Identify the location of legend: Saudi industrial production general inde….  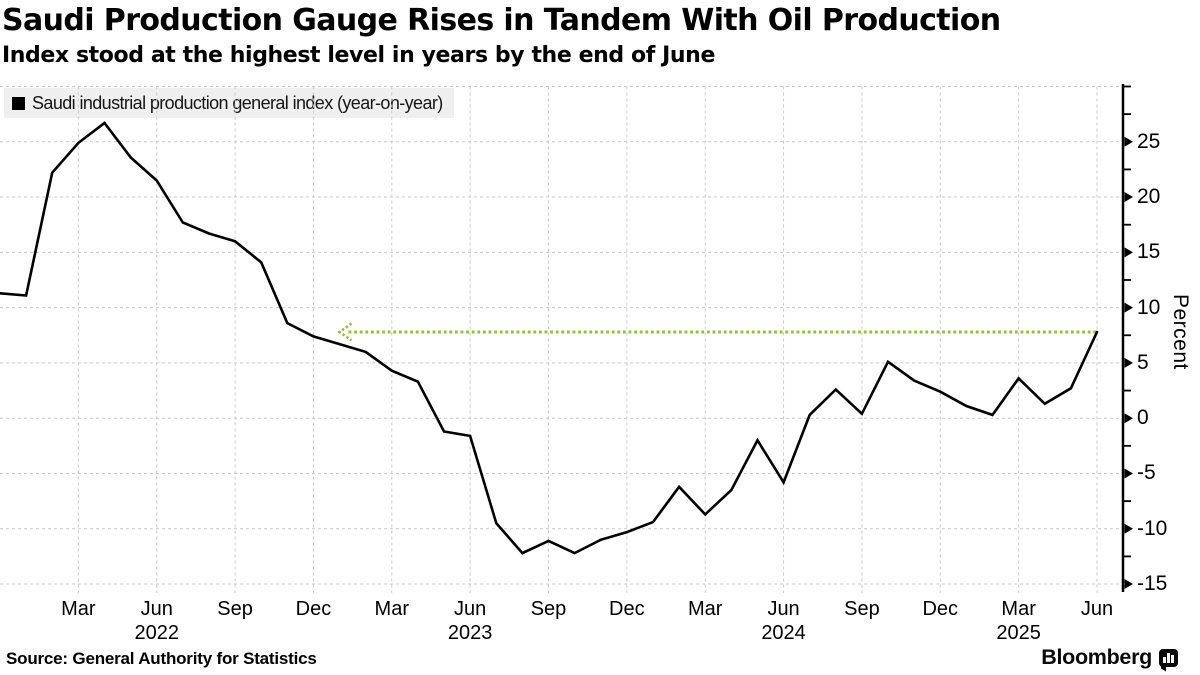
(229, 103).